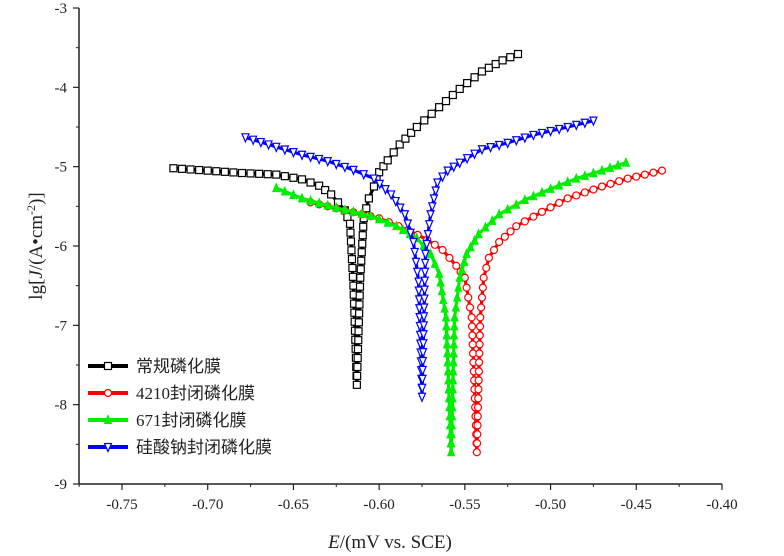 This screenshot has height=556, width=784. What do you see at coordinates (35, 245) in the screenshot?
I see `y-axis-label: lg[J/(A•cm-2)]` at bounding box center [35, 245].